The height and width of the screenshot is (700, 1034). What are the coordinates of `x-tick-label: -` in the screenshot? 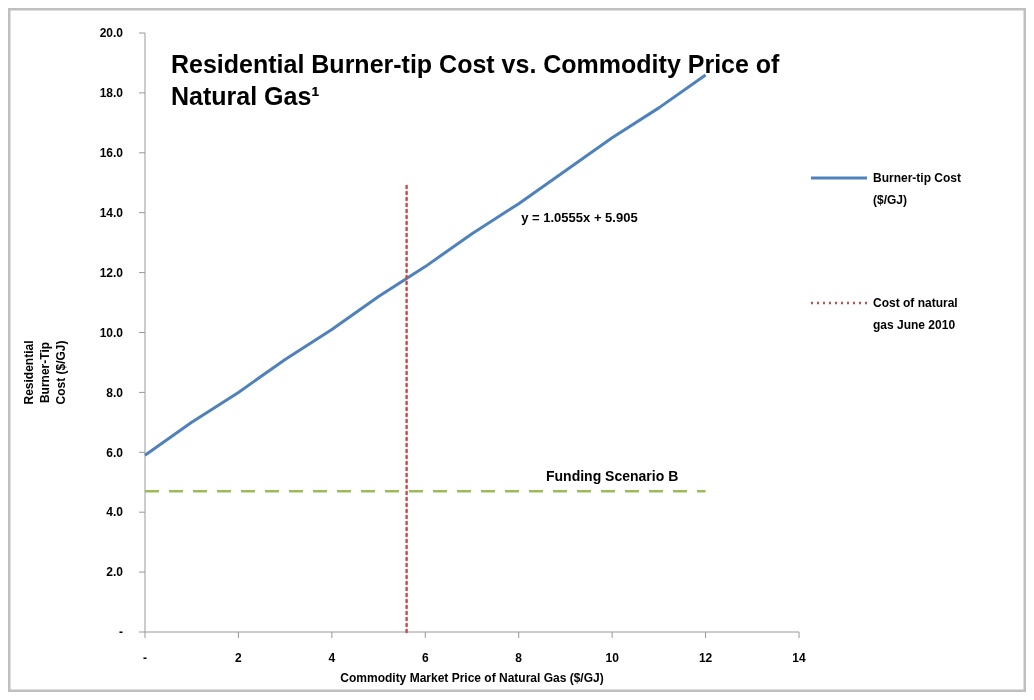 It's located at (145, 658).